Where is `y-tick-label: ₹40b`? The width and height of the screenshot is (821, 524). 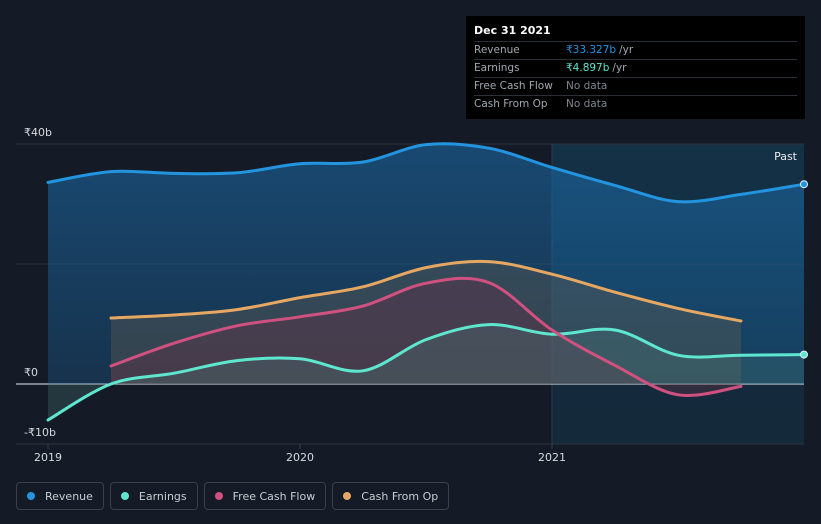 y-tick-label: ₹40b is located at coordinates (38, 132).